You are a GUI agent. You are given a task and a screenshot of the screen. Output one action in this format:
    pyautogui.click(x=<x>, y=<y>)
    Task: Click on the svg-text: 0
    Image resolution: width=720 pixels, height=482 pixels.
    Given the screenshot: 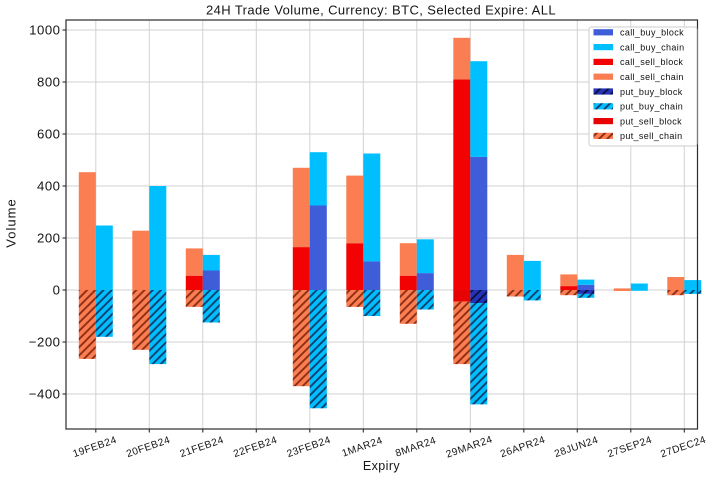 What is the action you would take?
    pyautogui.click(x=57, y=290)
    